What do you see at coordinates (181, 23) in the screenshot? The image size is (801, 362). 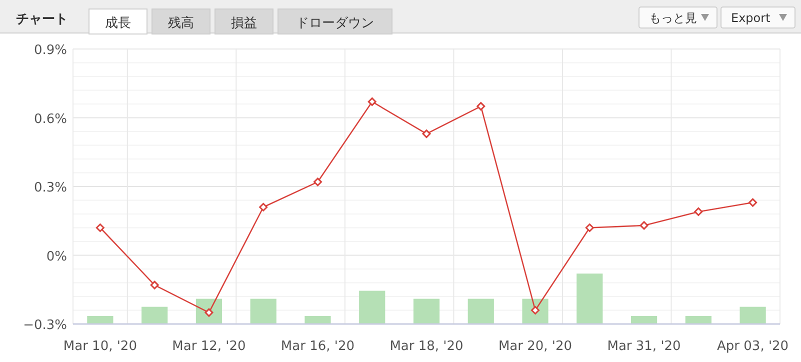 I see `text: 残高` at bounding box center [181, 23].